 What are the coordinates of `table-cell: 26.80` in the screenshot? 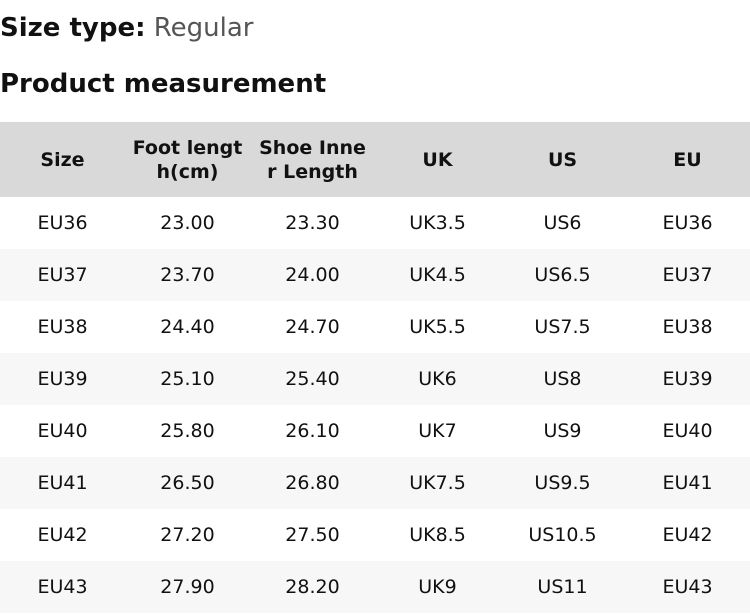 It's located at (312, 483).